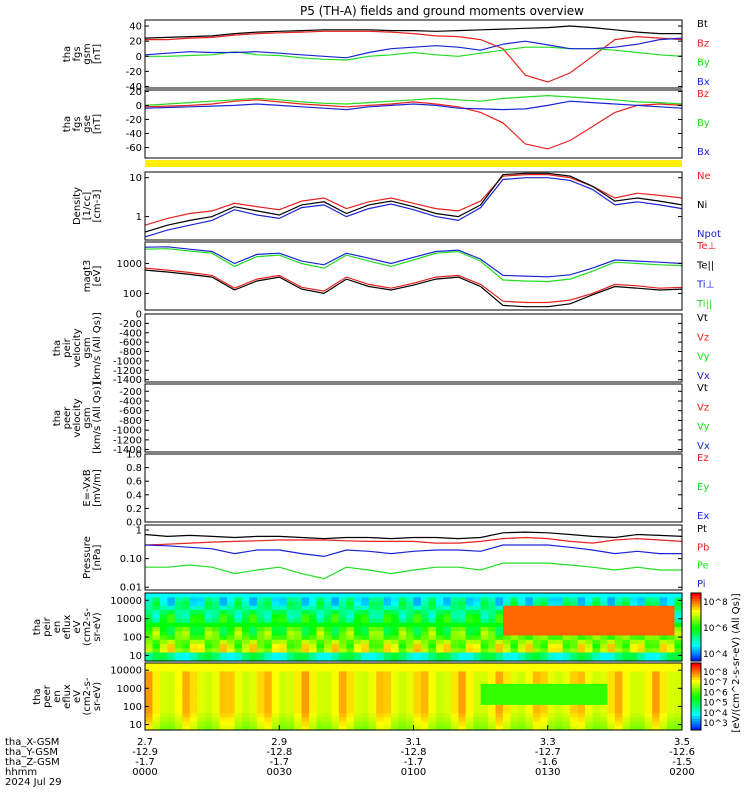 This screenshot has height=800, width=750. Describe the element at coordinates (139, 106) in the screenshot. I see `y-tick-label: 0` at that location.